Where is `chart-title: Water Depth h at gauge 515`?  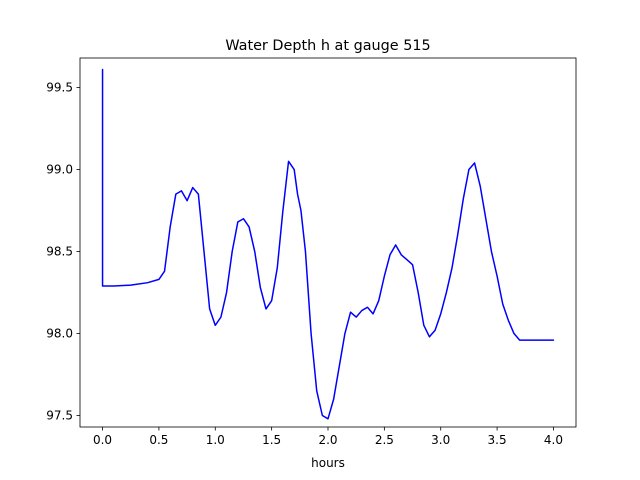 chart-title: Water Depth h at gauge 515 is located at coordinates (327, 46).